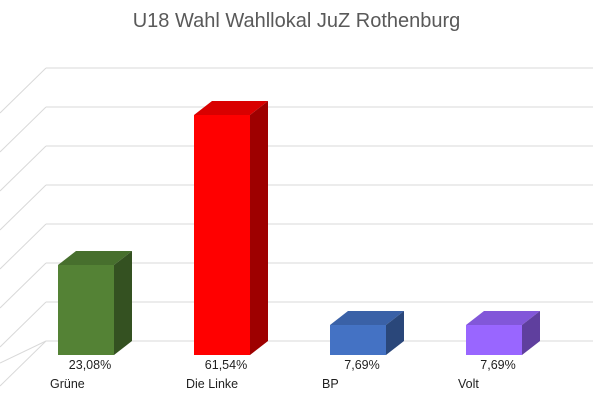  What do you see at coordinates (395, 333) in the screenshot?
I see `bar-2-side` at bounding box center [395, 333].